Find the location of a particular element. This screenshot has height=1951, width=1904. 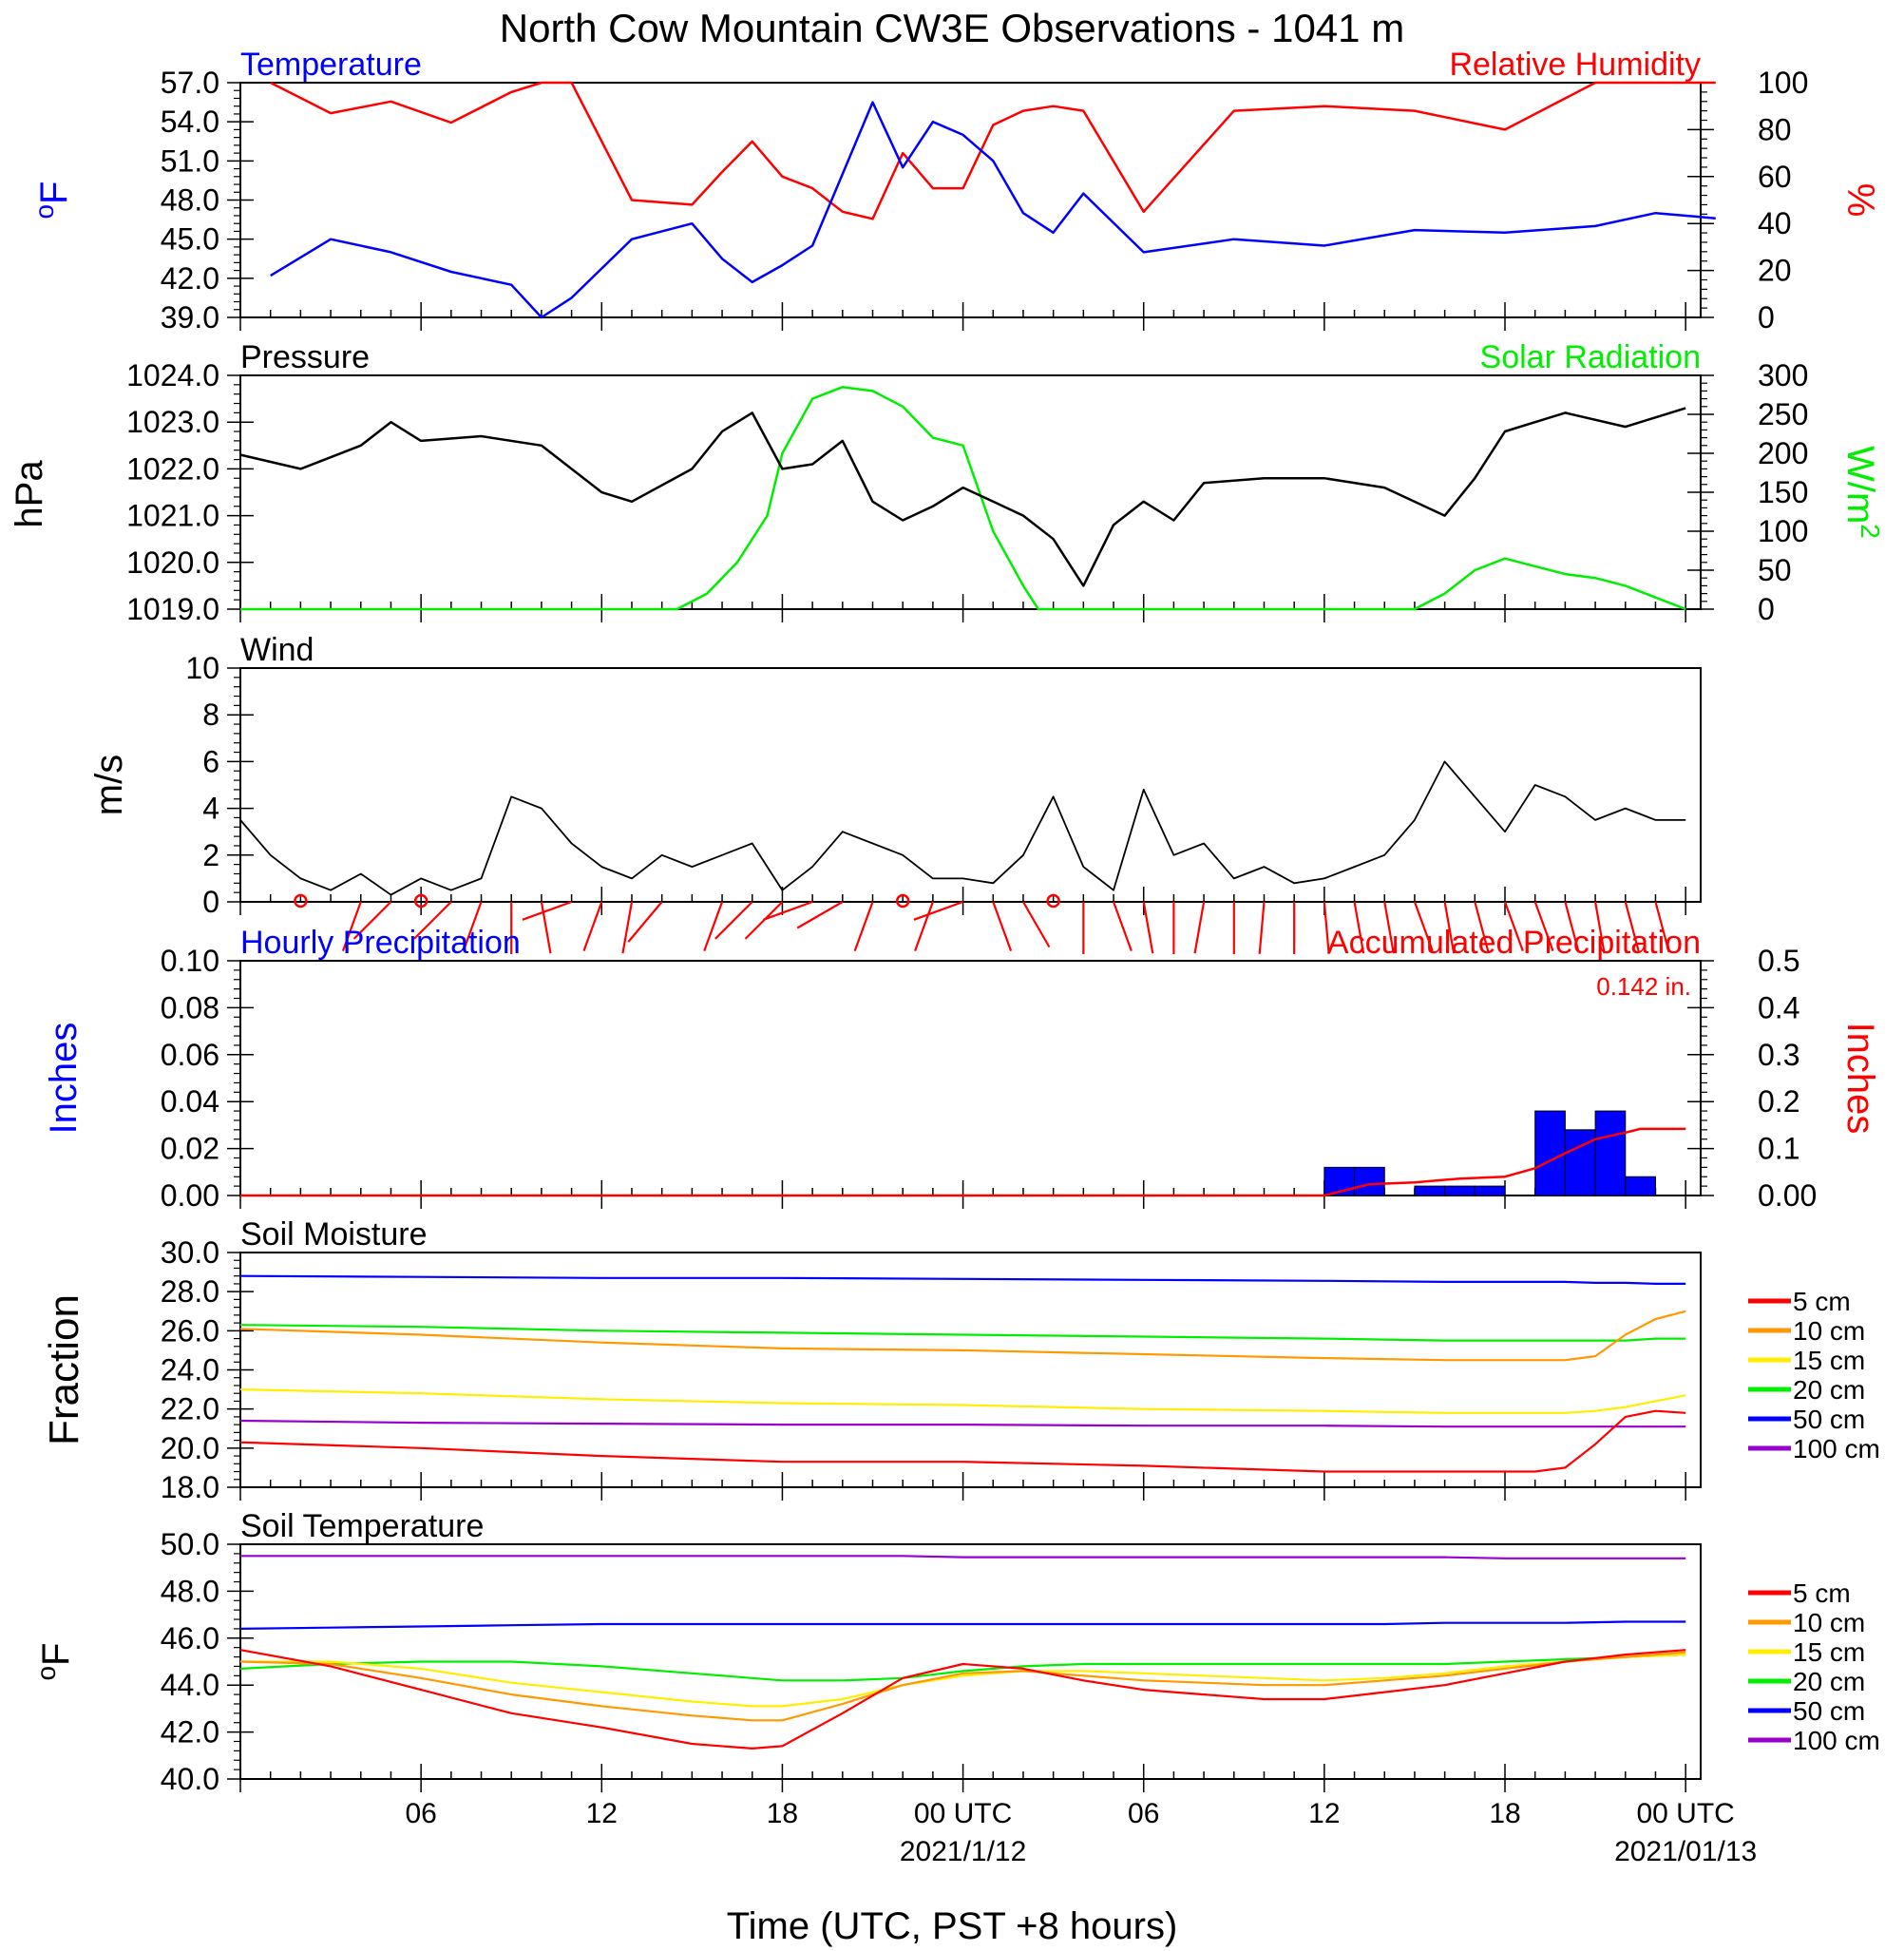

accum-total-annotation: 0.142 in. is located at coordinates (1644, 986).